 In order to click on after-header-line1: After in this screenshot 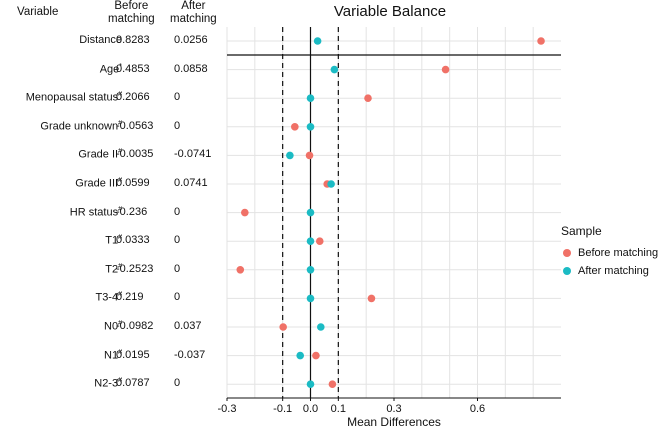, I will do `click(193, 6)`.